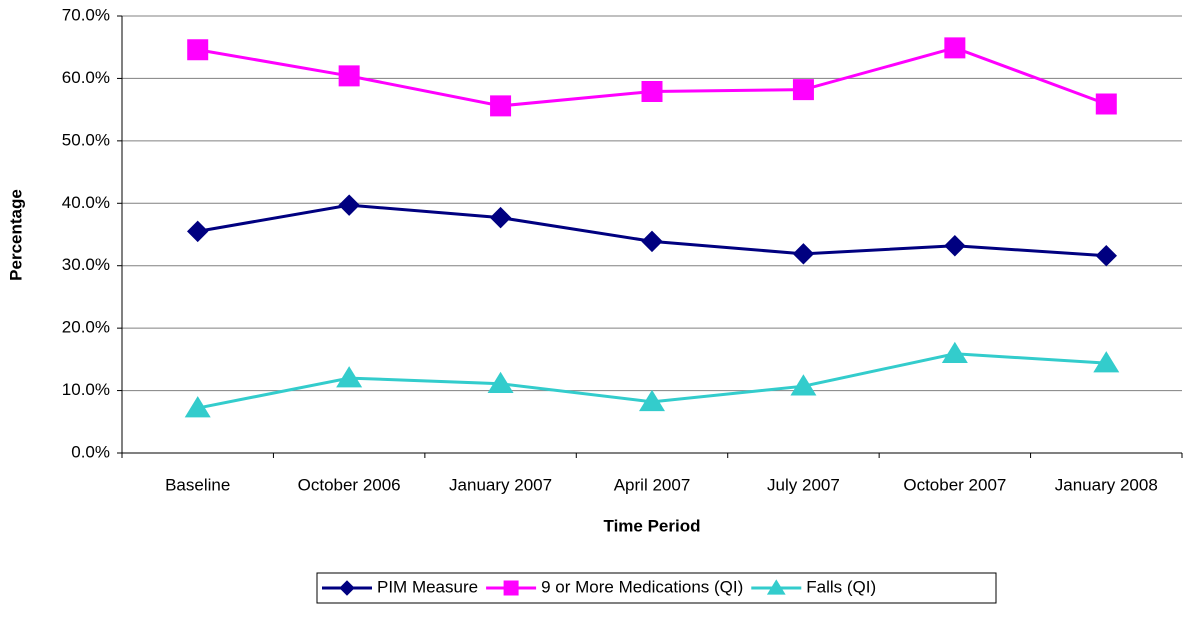 The width and height of the screenshot is (1183, 619). Describe the element at coordinates (803, 484) in the screenshot. I see `x-tick-label: July 2007` at that location.